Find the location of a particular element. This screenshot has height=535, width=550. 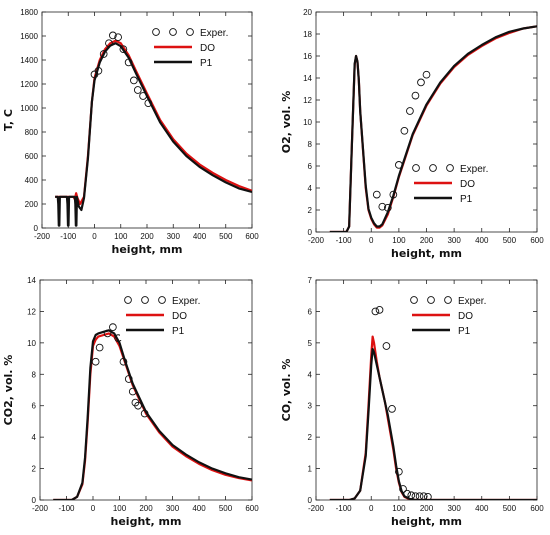

y-tick-label: 1 is located at coordinates (310, 469).